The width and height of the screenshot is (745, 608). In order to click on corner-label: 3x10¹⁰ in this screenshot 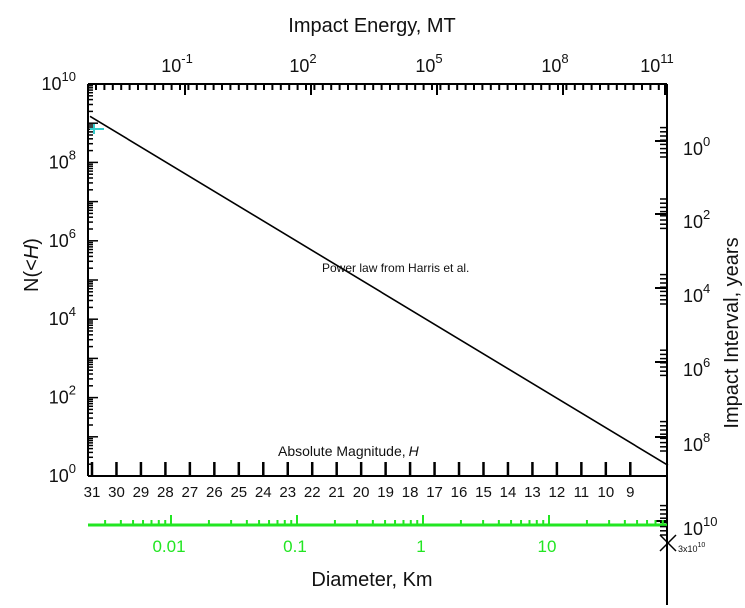, I will do `click(691, 548)`.